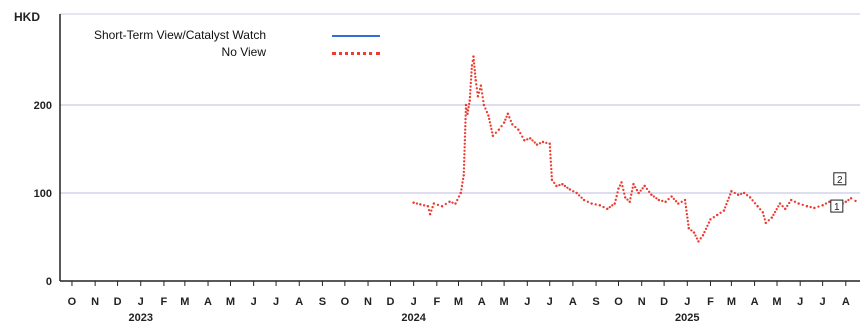  I want to click on x-tick-label-24: O, so click(618, 302).